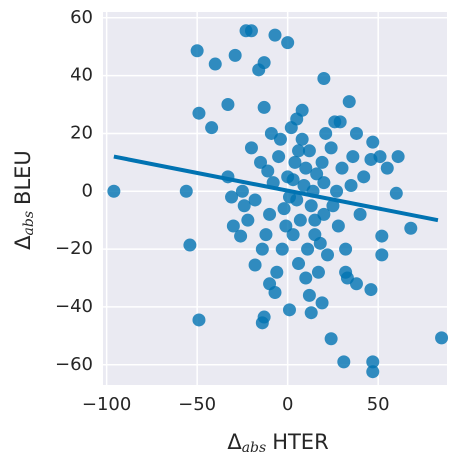 This screenshot has height=469, width=469. What do you see at coordinates (74, 364) in the screenshot?
I see `y-tick-label: −60` at bounding box center [74, 364].